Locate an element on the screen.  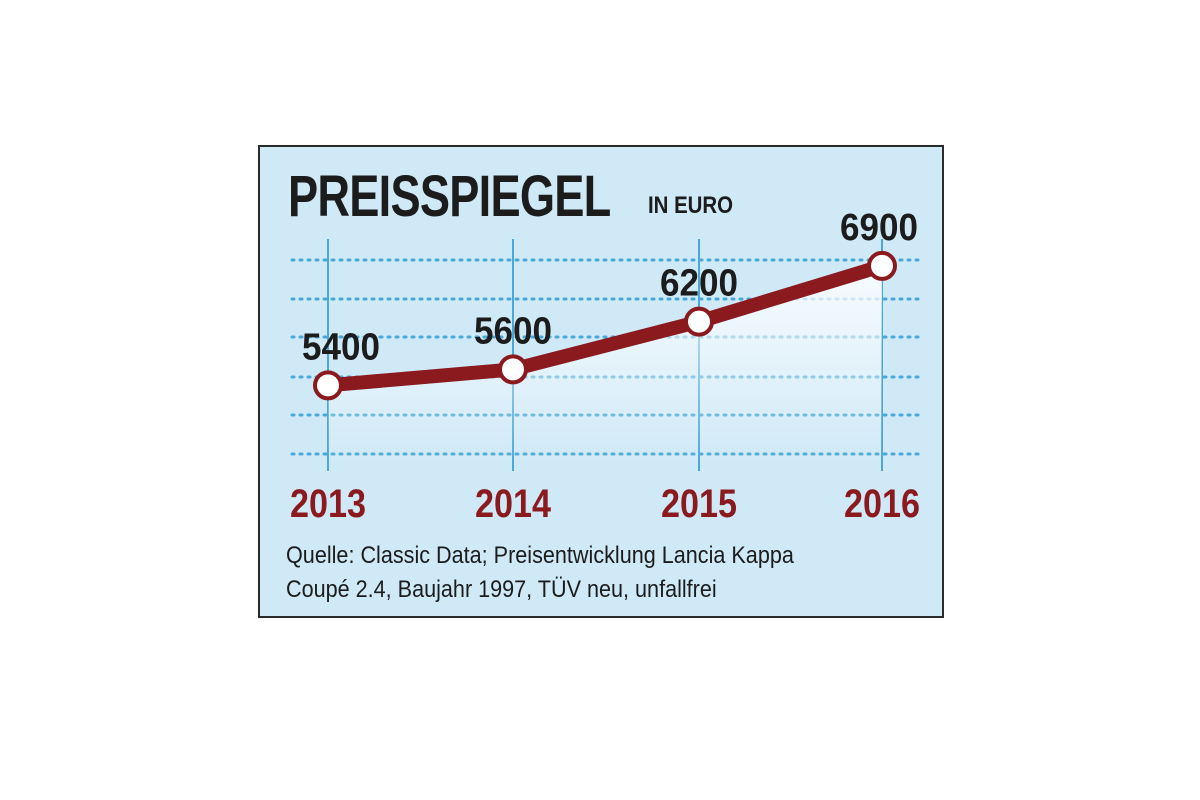
data-point-2013 is located at coordinates (328, 385).